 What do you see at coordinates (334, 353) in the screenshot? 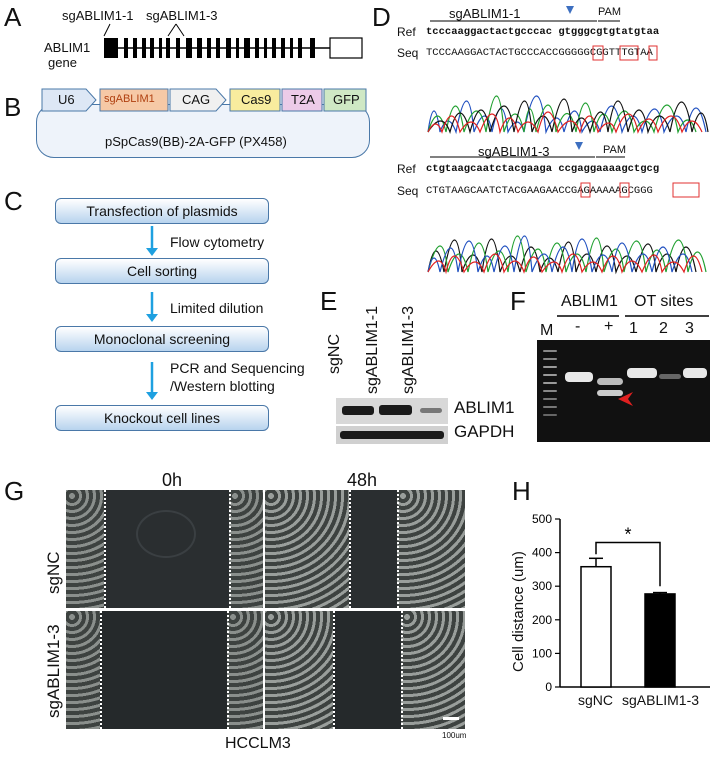
I see `lane-label-sgnc: sgNC` at bounding box center [334, 353].